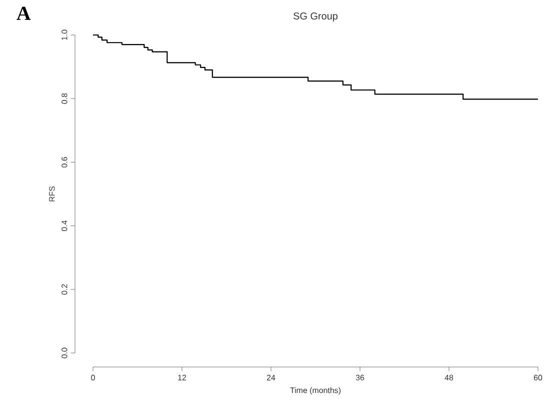  Describe the element at coordinates (316, 17) in the screenshot. I see `chart-title: SG Group` at that location.